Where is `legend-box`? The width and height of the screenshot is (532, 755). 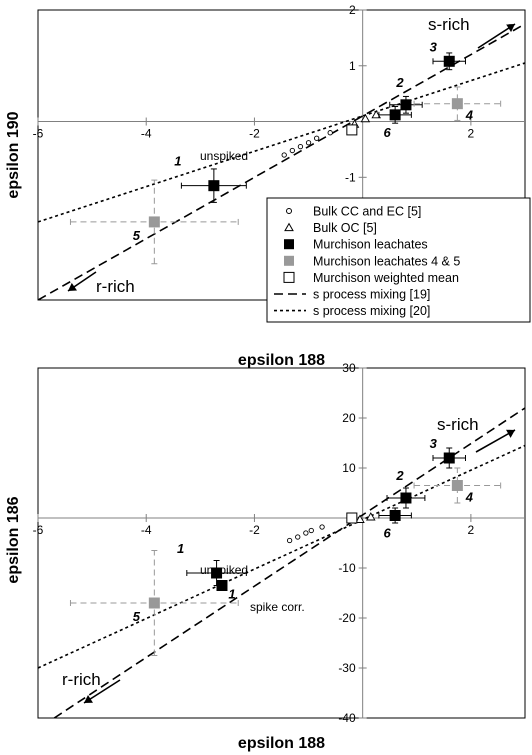
legend-box is located at coordinates (398, 260).